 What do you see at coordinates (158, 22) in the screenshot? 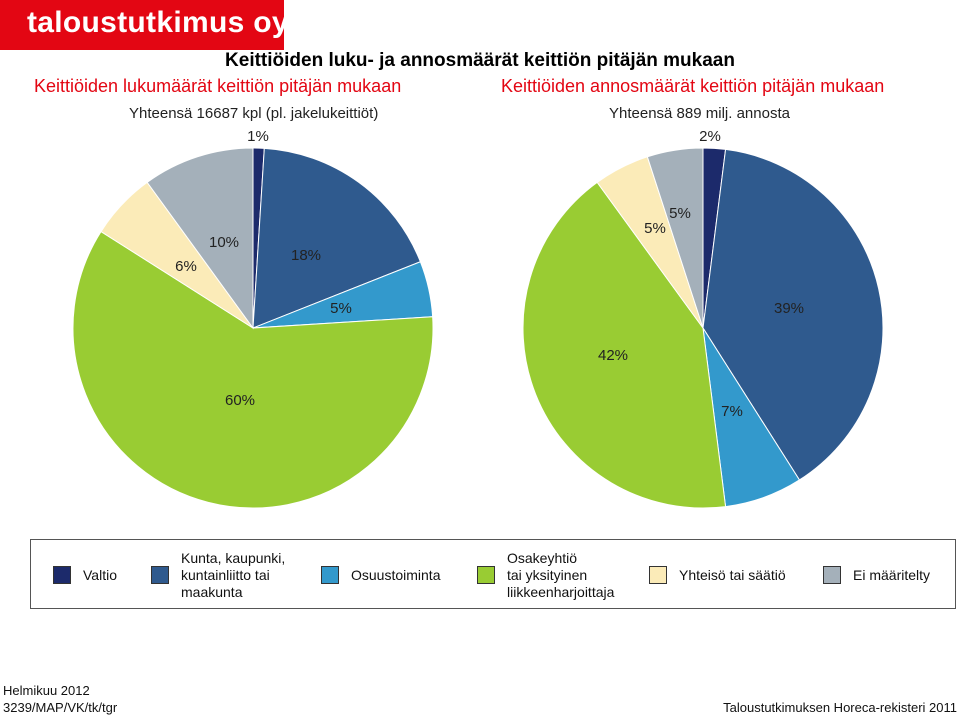
I see `brand-logo-text: taloustutkimus oy` at bounding box center [158, 22].